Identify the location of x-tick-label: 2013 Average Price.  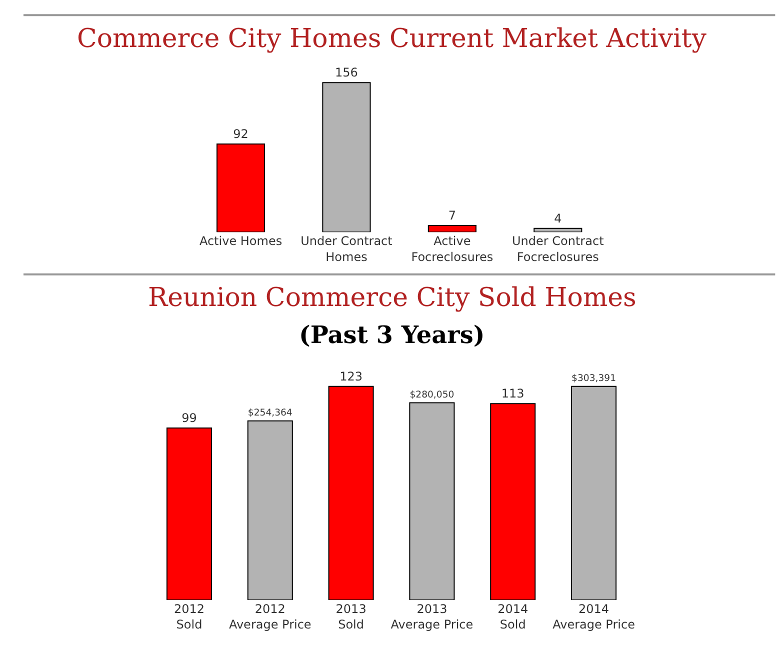
(432, 617).